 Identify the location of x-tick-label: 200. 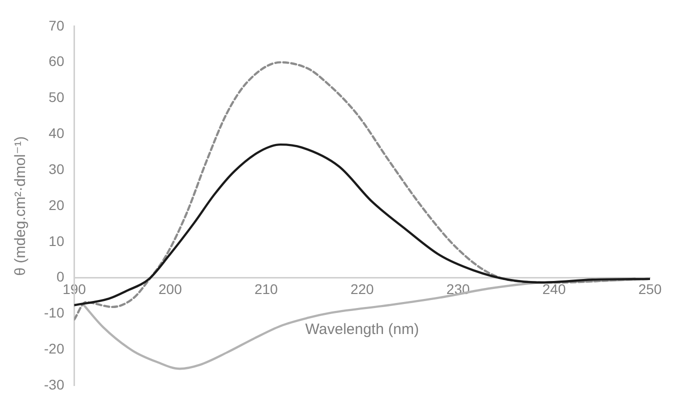
(170, 289).